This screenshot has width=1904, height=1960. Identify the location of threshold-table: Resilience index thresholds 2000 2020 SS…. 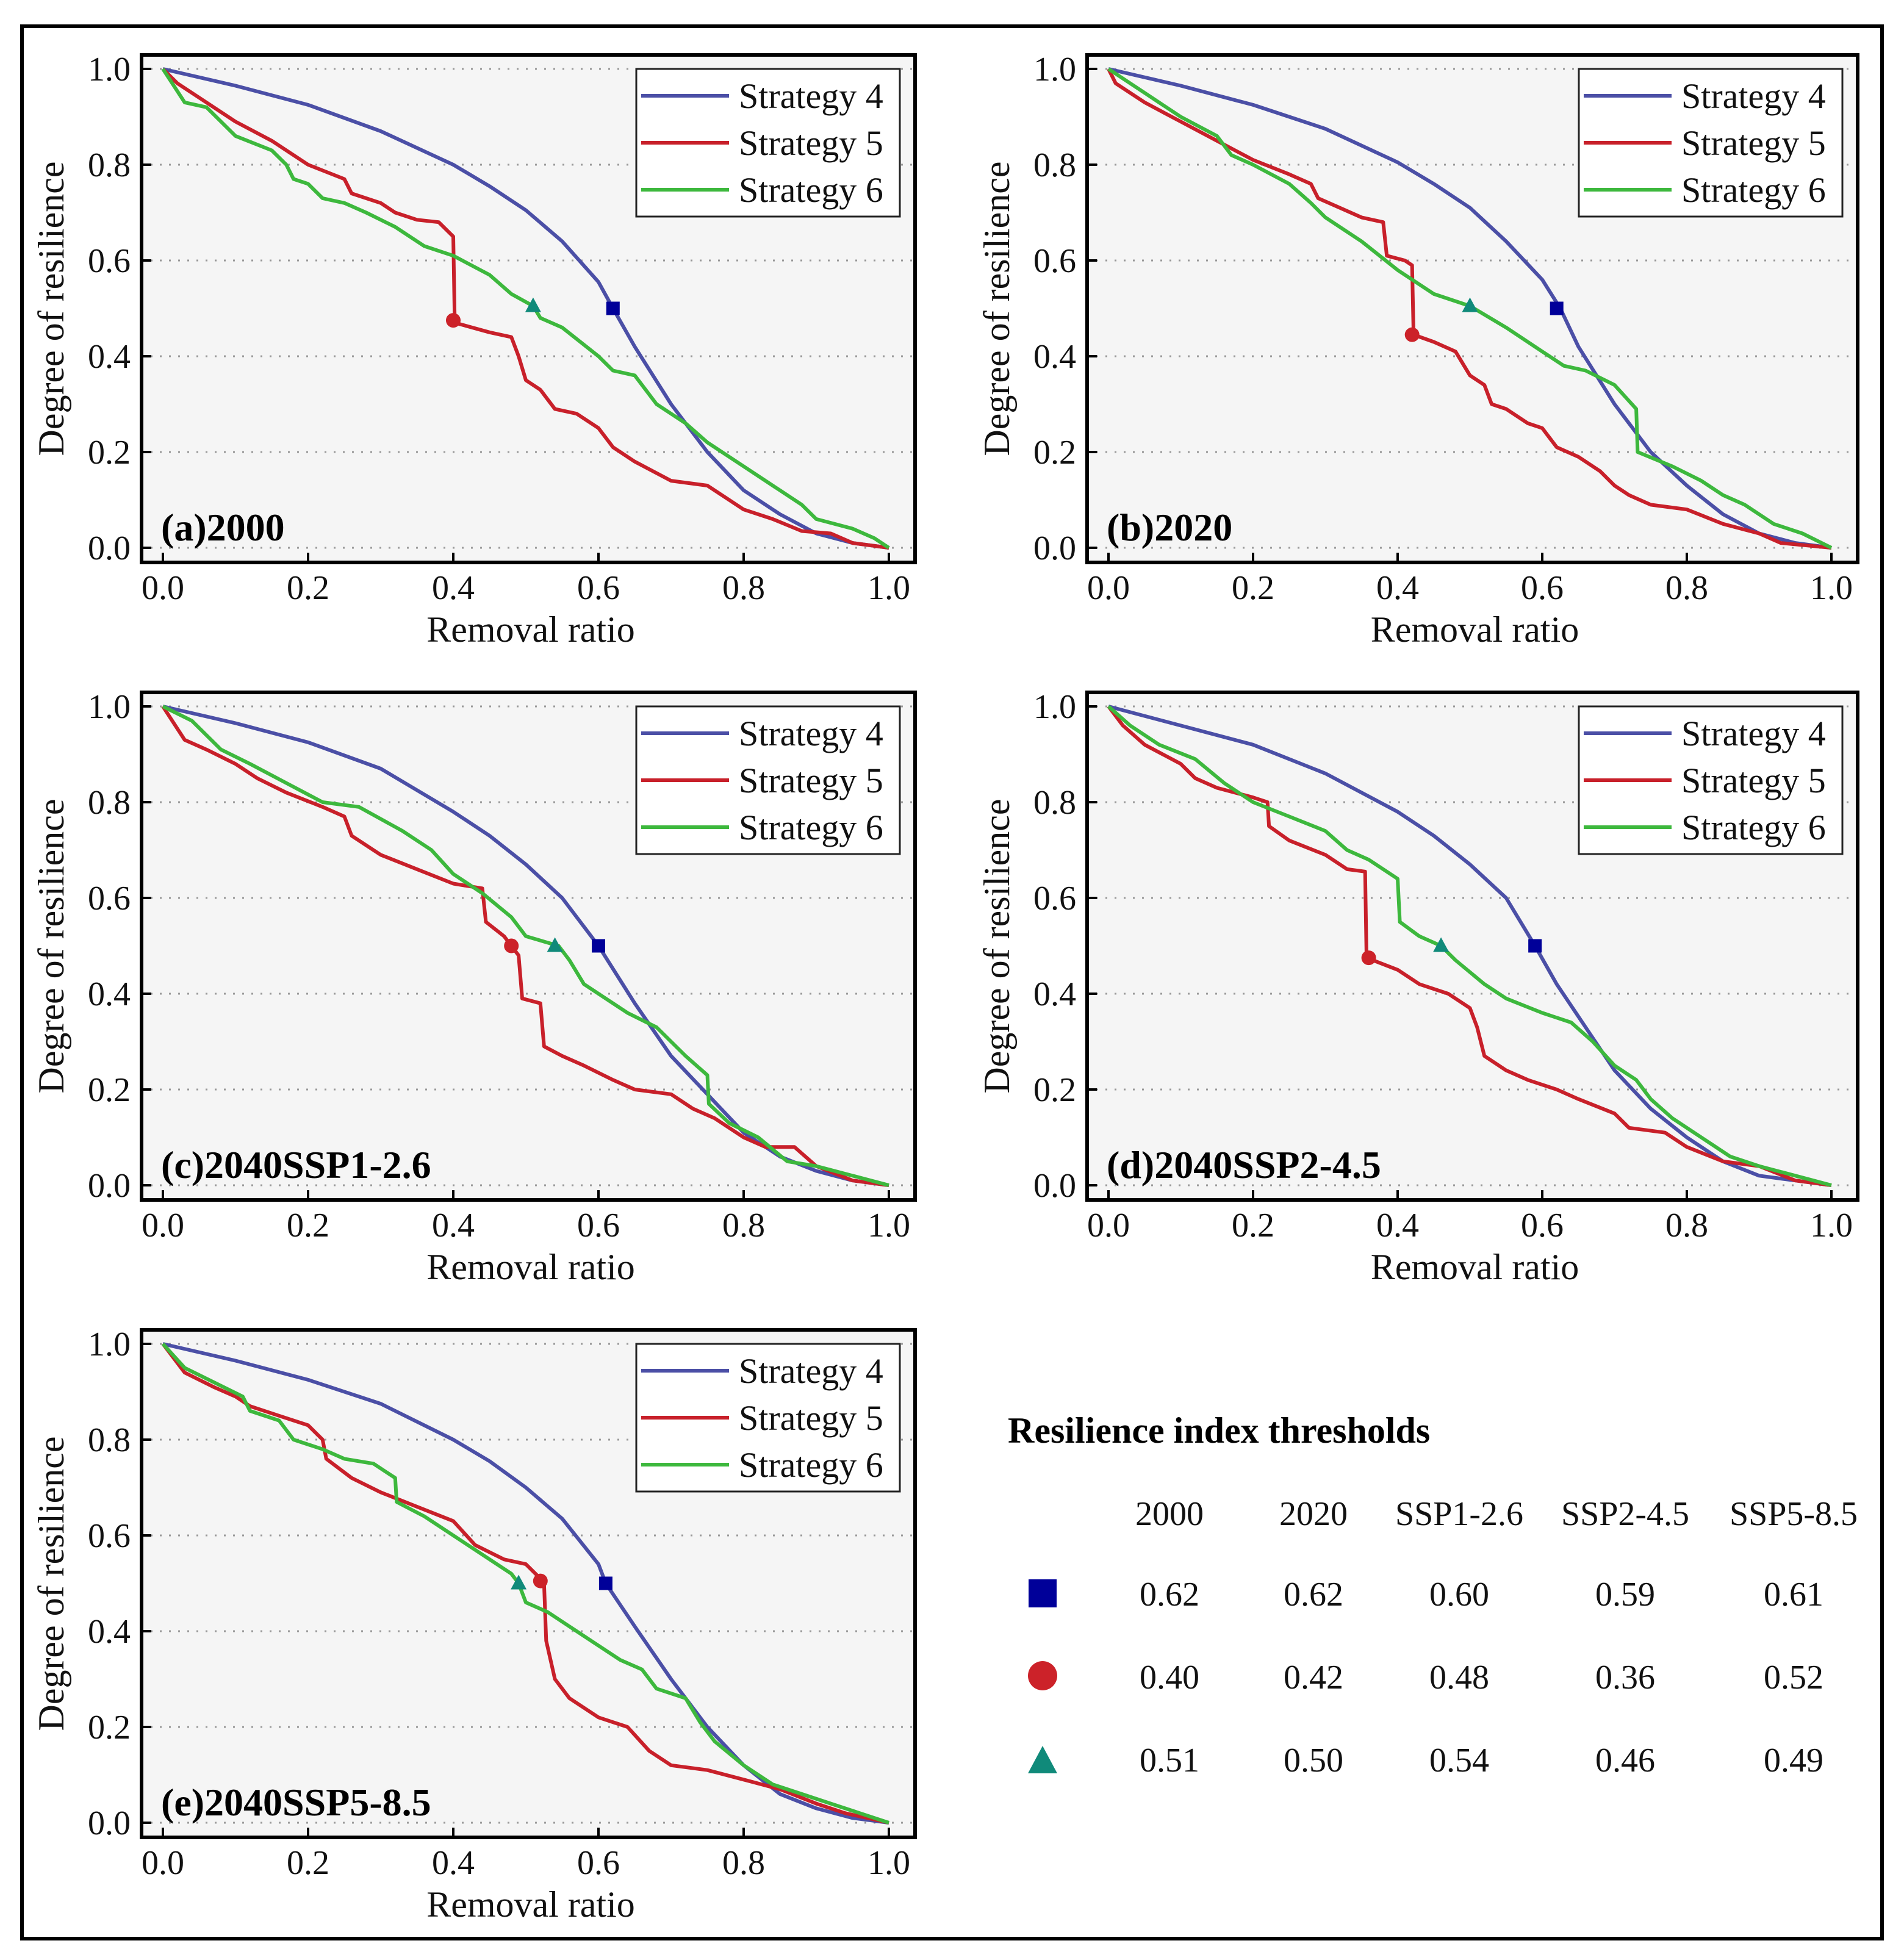
(1433, 1594).